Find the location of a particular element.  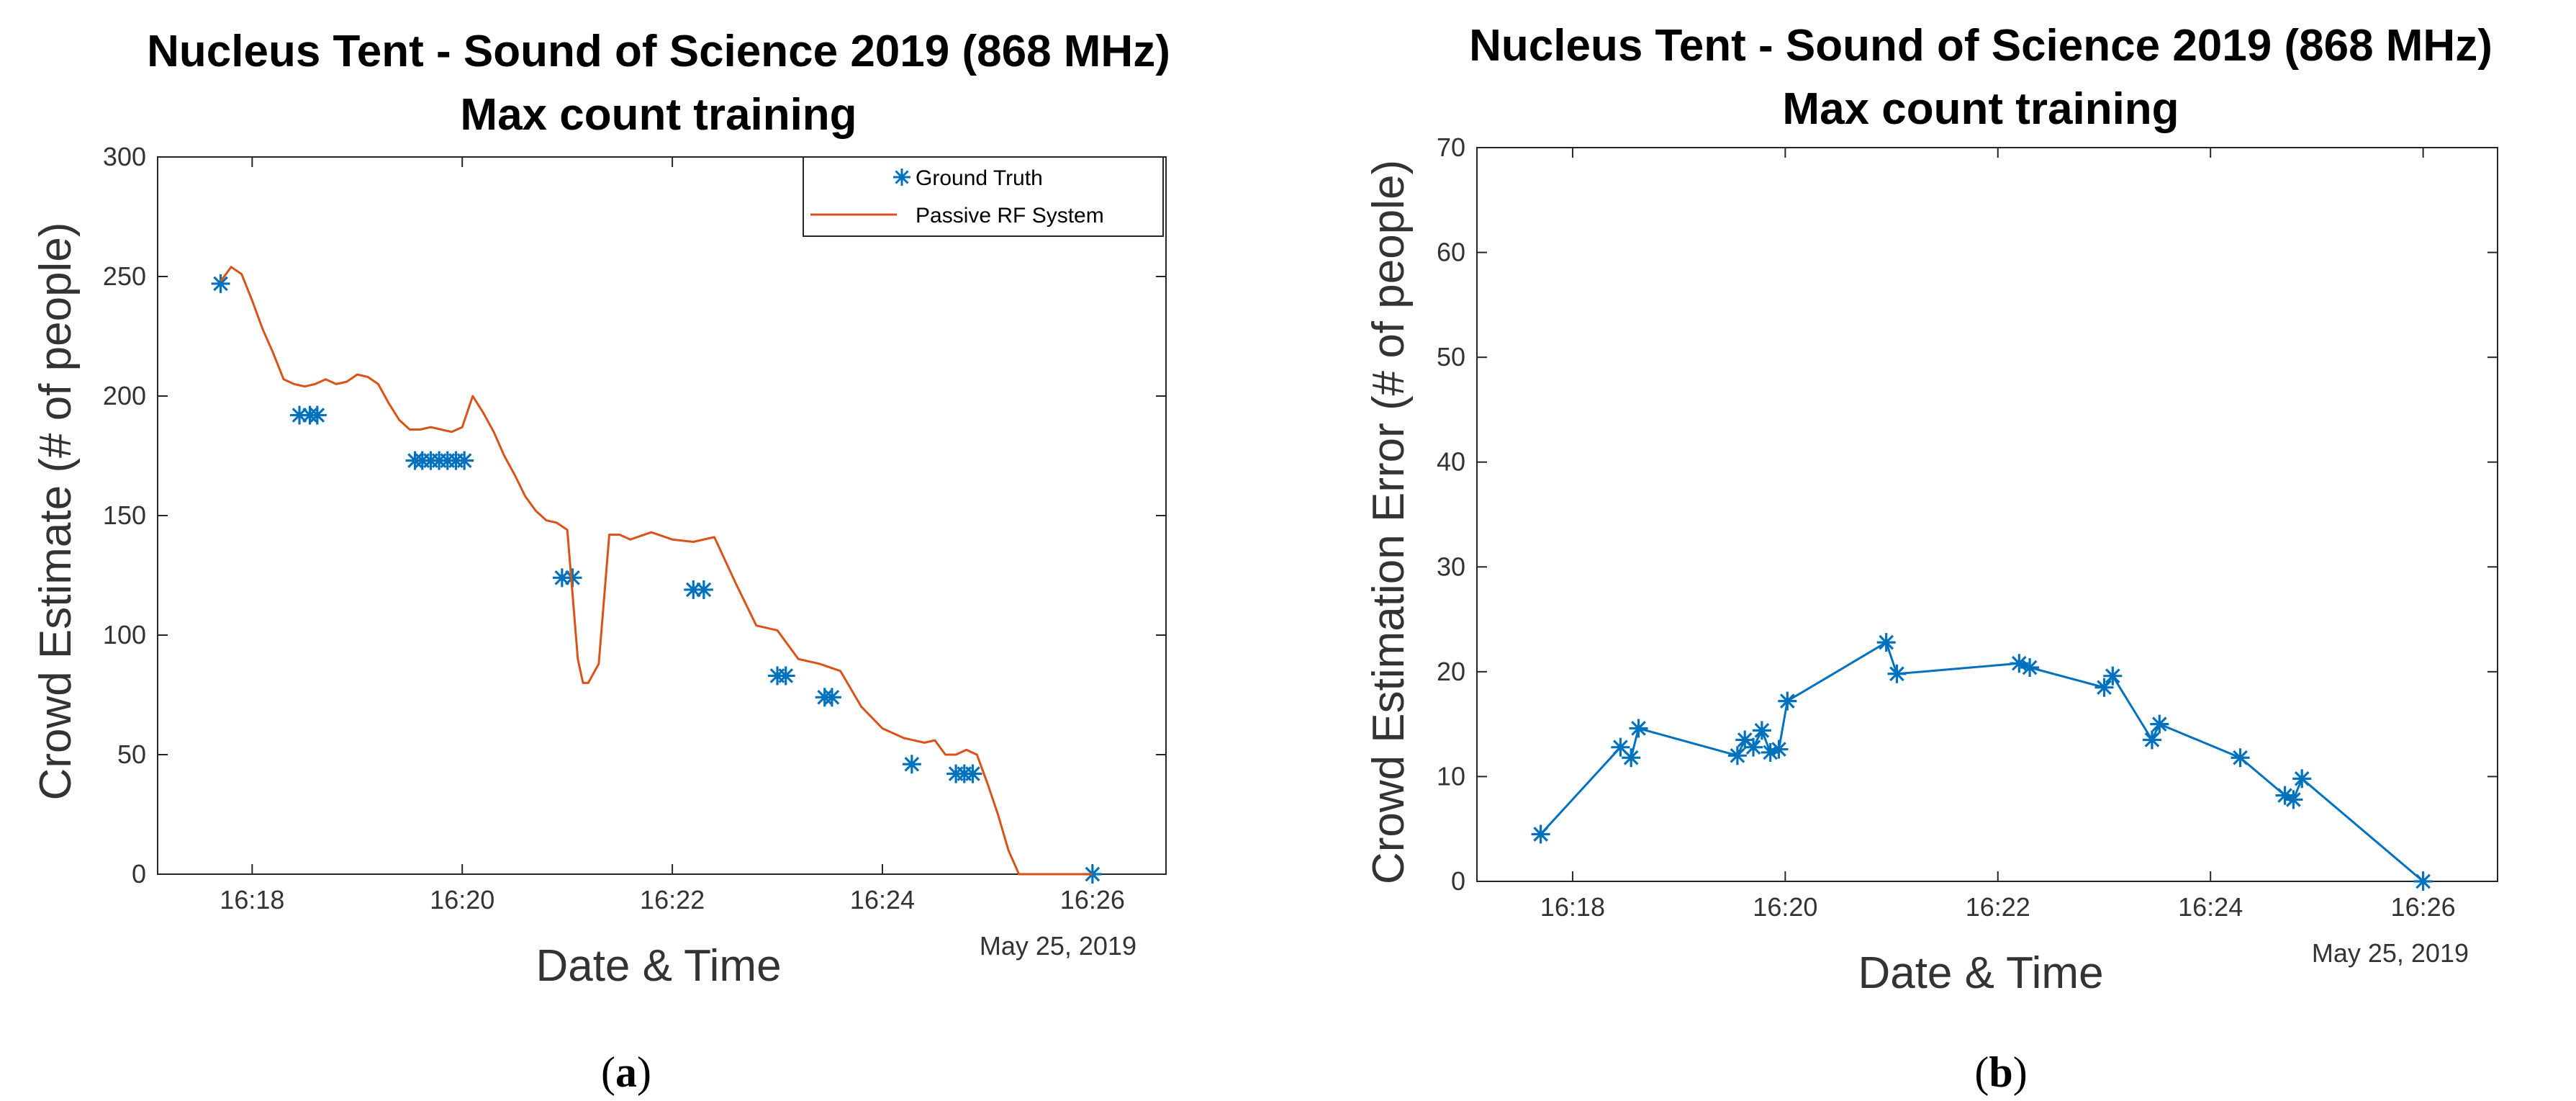

y-tick-label: 20 is located at coordinates (1451, 671).